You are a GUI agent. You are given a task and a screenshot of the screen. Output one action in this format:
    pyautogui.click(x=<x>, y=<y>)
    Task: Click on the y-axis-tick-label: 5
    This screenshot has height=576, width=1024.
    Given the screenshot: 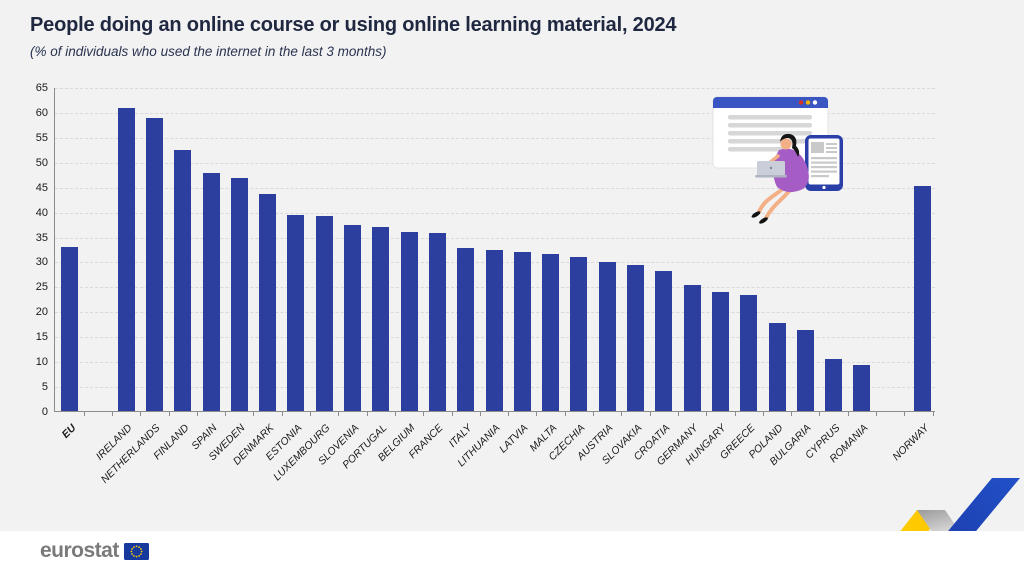 What is the action you would take?
    pyautogui.click(x=44, y=387)
    